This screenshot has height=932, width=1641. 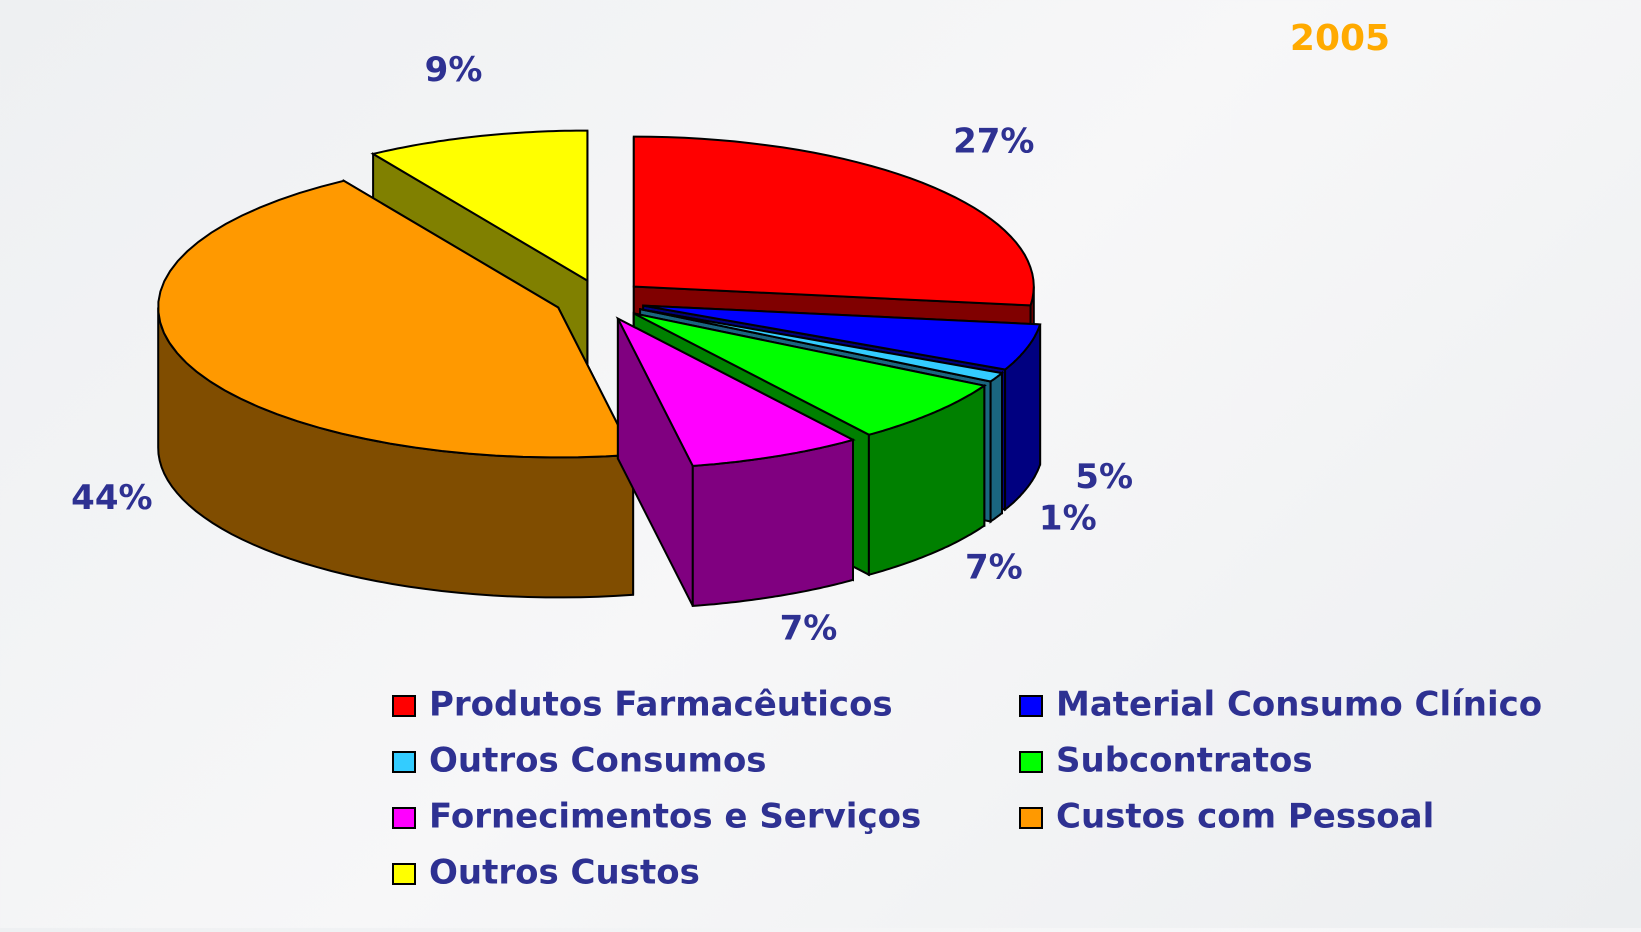 I want to click on legend-label: Subcontratos, so click(x=1184, y=761).